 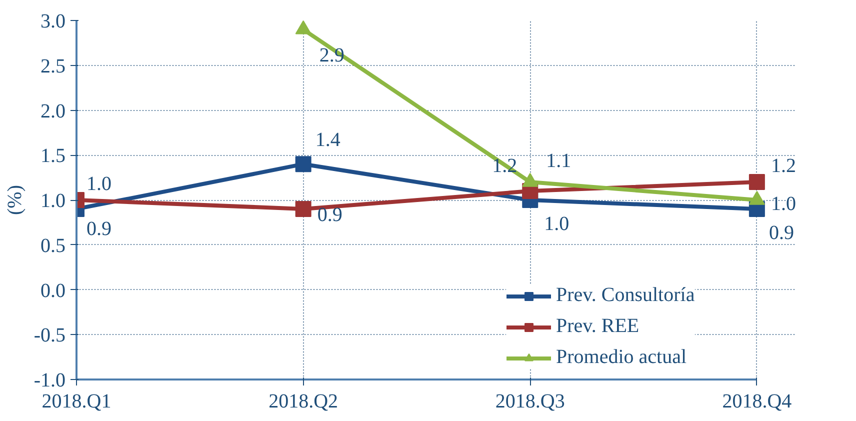 What do you see at coordinates (559, 161) in the screenshot?
I see `data-label: 1.1` at bounding box center [559, 161].